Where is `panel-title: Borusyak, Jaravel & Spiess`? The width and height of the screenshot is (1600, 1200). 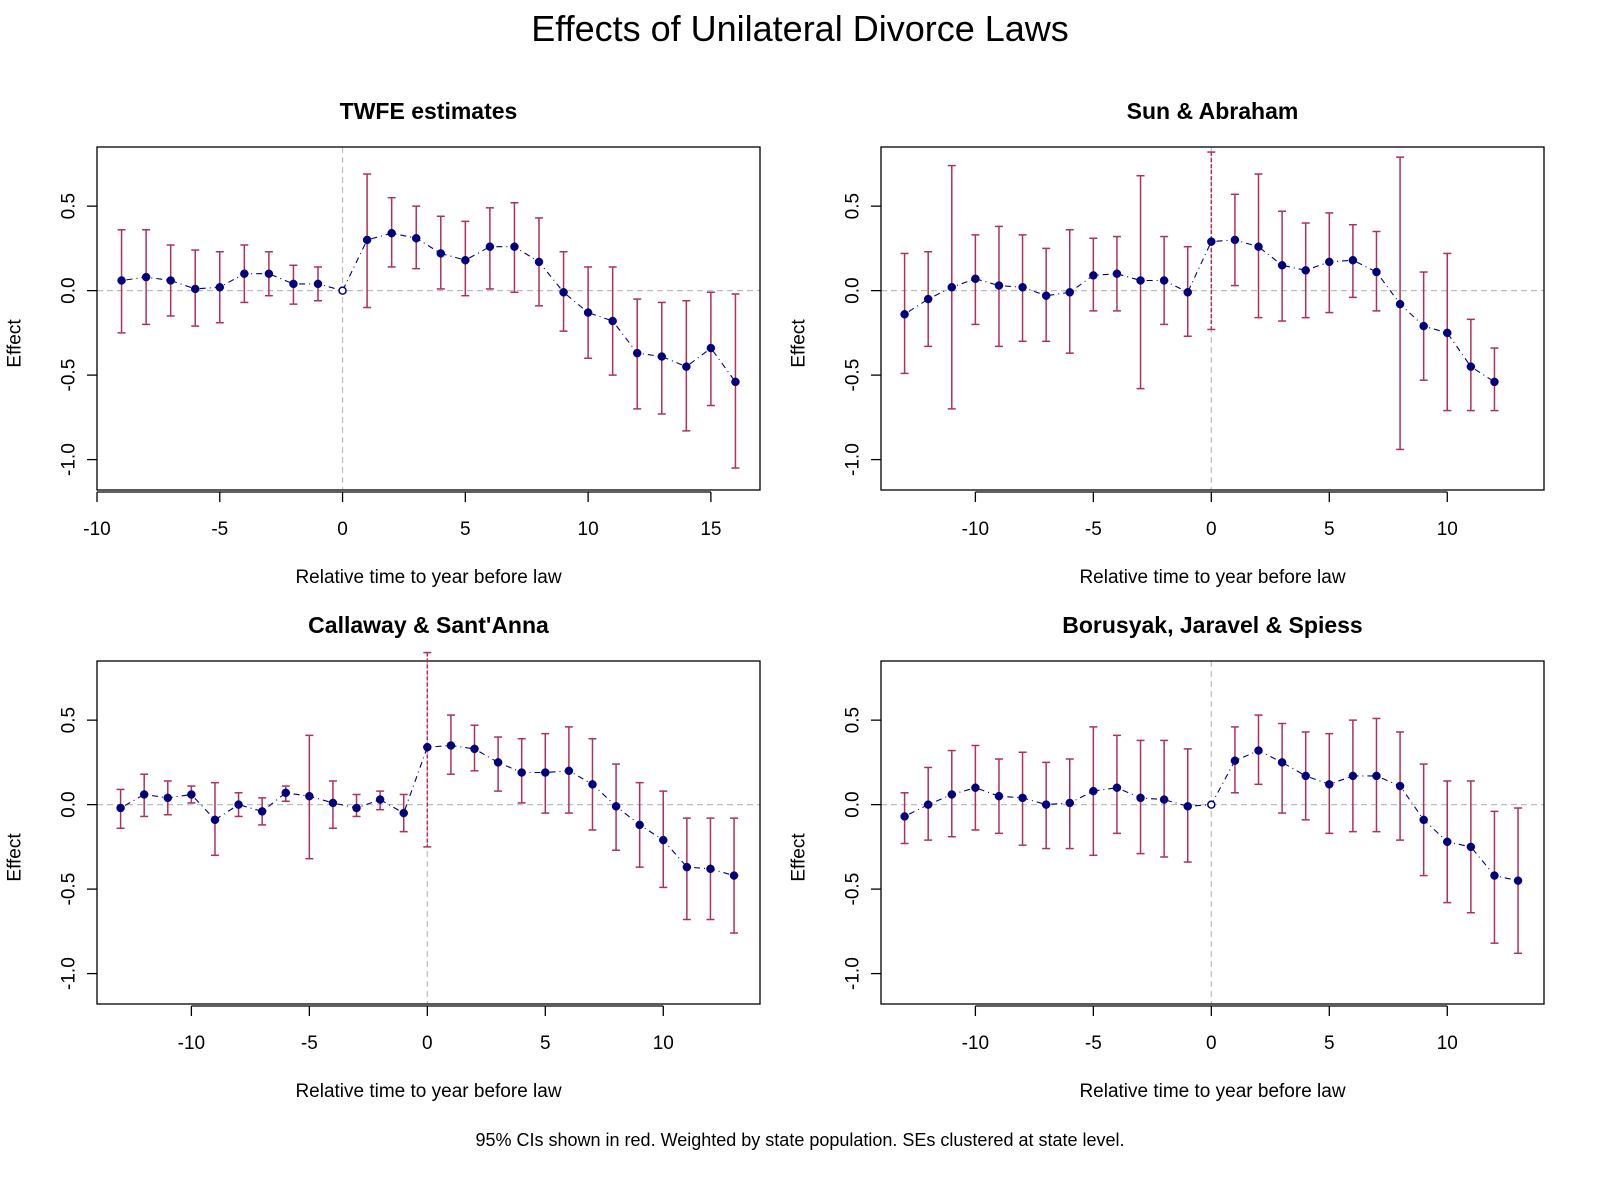
panel-title: Borusyak, Jaravel & Spiess is located at coordinates (1212, 625).